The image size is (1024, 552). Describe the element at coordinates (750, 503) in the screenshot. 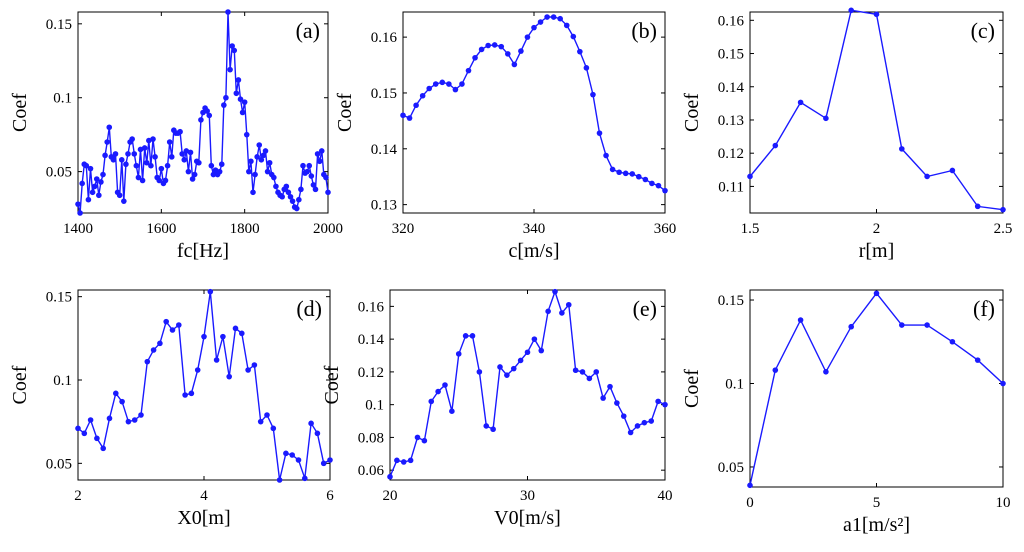

I see `x-tick-label: 0` at that location.